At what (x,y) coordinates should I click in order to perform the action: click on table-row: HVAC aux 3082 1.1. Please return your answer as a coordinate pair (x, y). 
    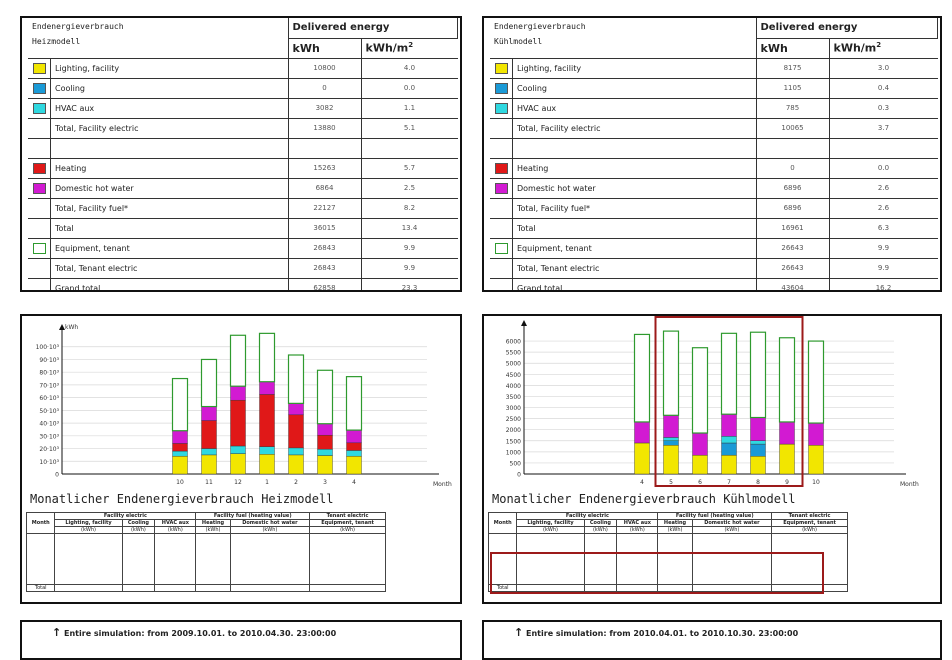
    Looking at the image, I should click on (243, 108).